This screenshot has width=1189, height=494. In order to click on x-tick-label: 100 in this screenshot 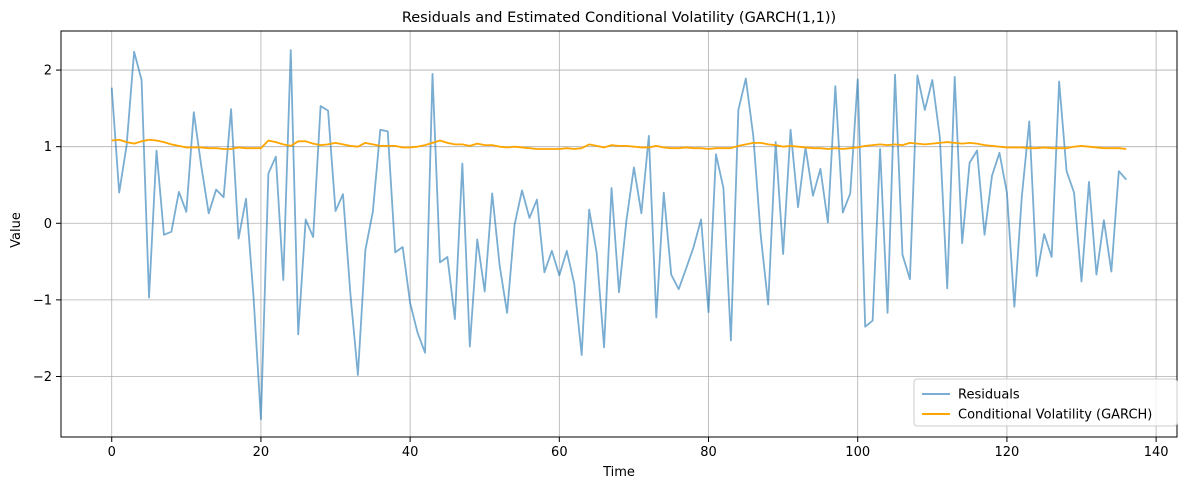, I will do `click(857, 452)`.